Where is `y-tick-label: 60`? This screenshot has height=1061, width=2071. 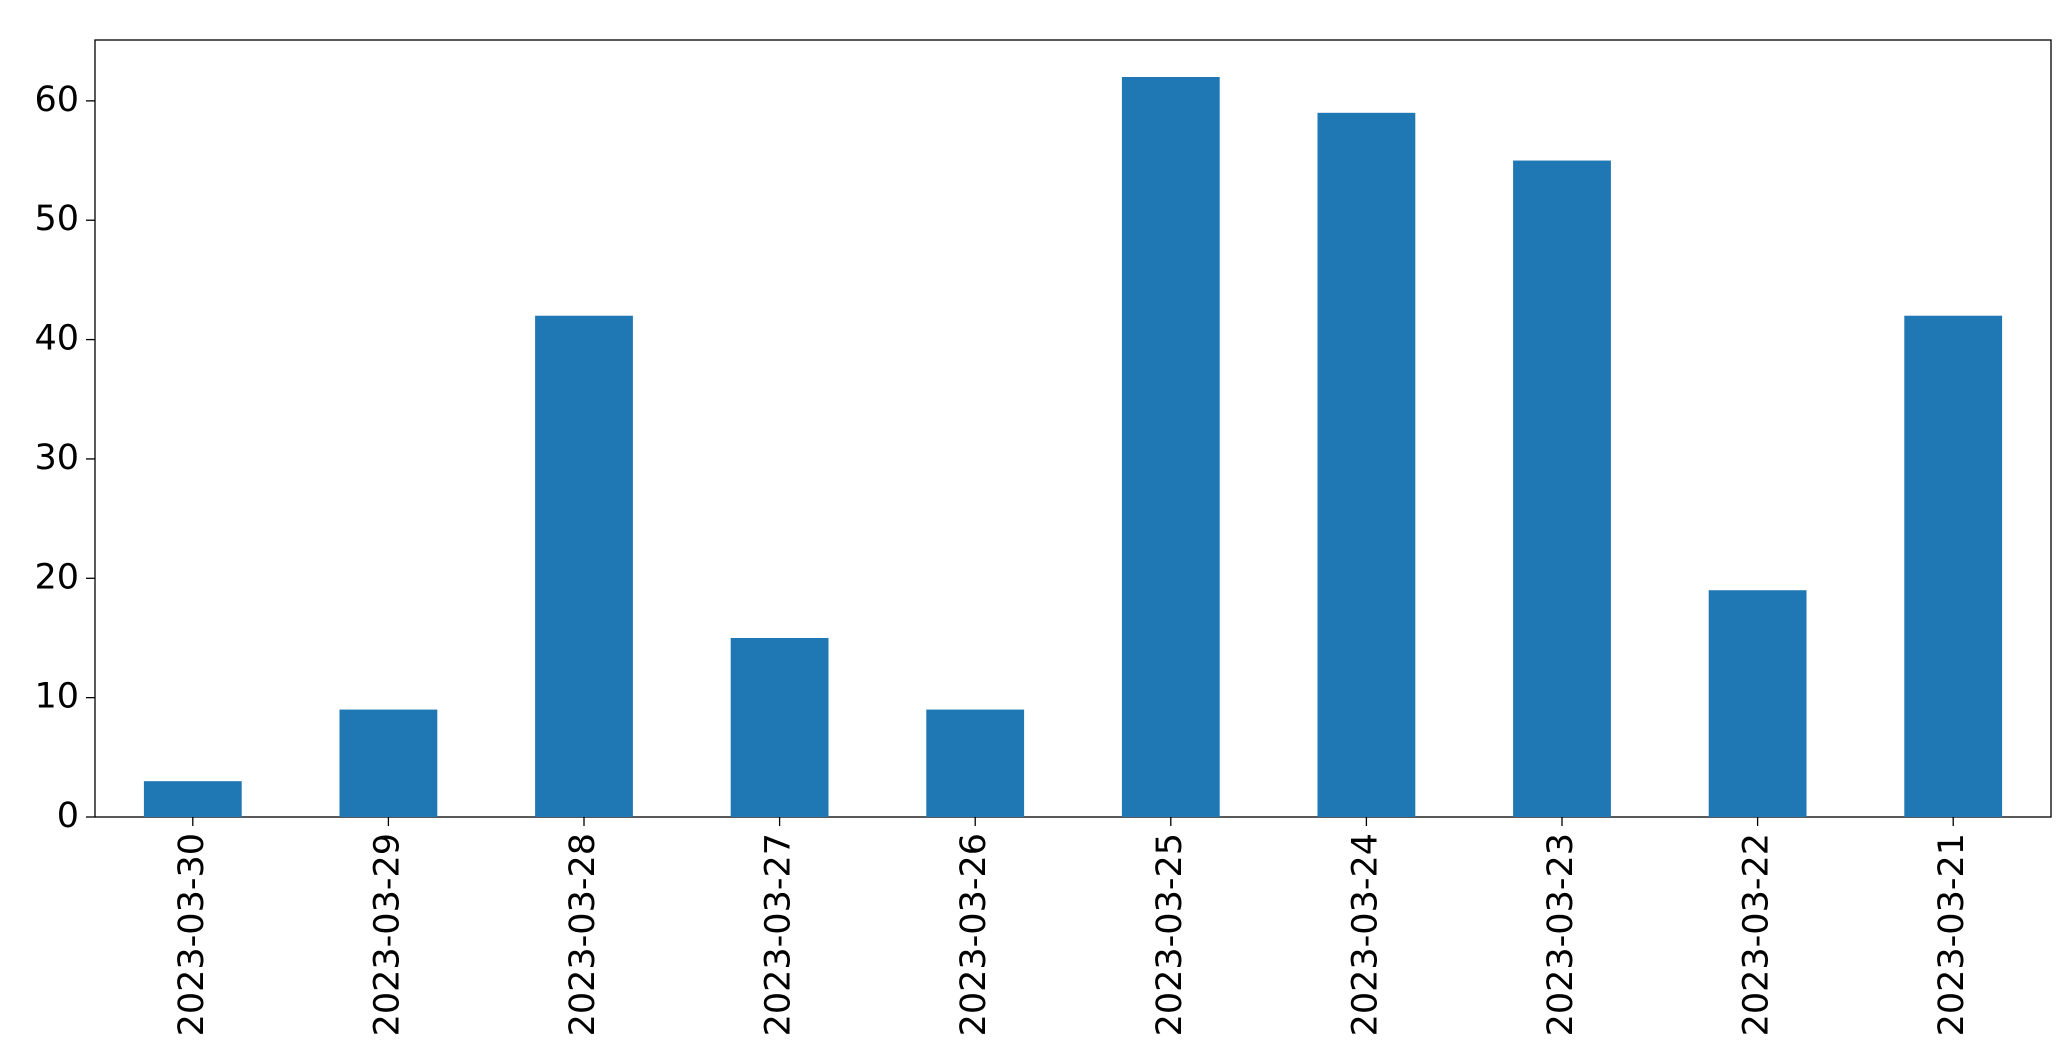
y-tick-label: 60 is located at coordinates (56, 100).